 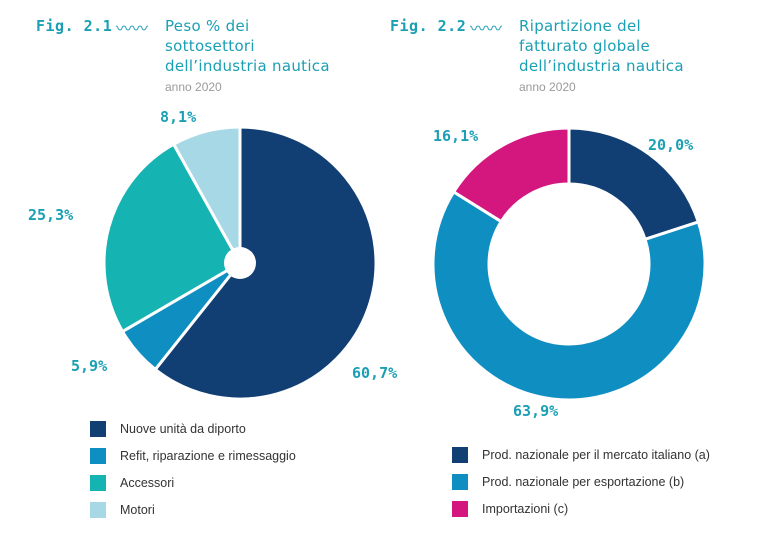 I want to click on chart-2-value-label-1: 20,0%, so click(x=670, y=145).